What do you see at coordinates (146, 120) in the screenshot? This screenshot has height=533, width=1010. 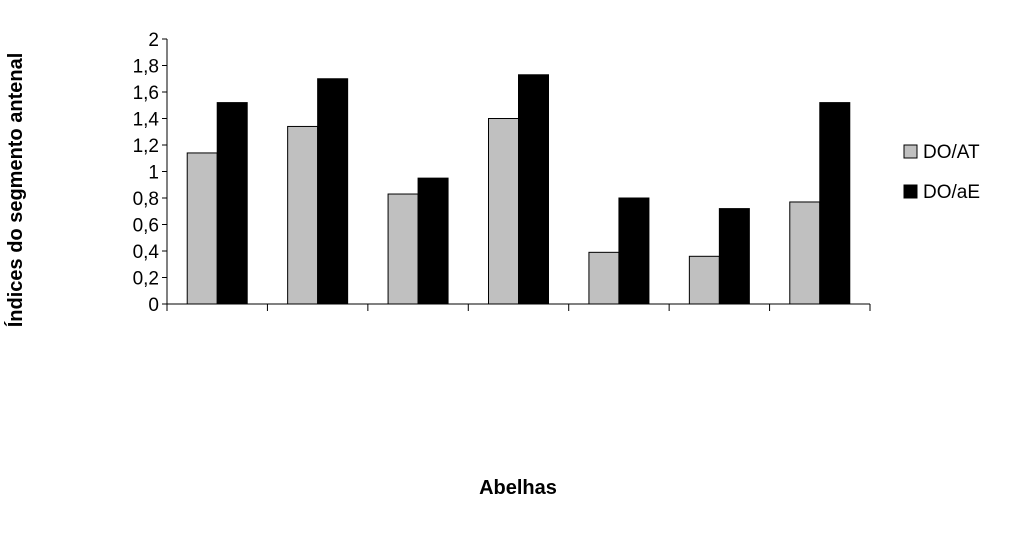 I see `y-tick-label: 1,4` at bounding box center [146, 120].